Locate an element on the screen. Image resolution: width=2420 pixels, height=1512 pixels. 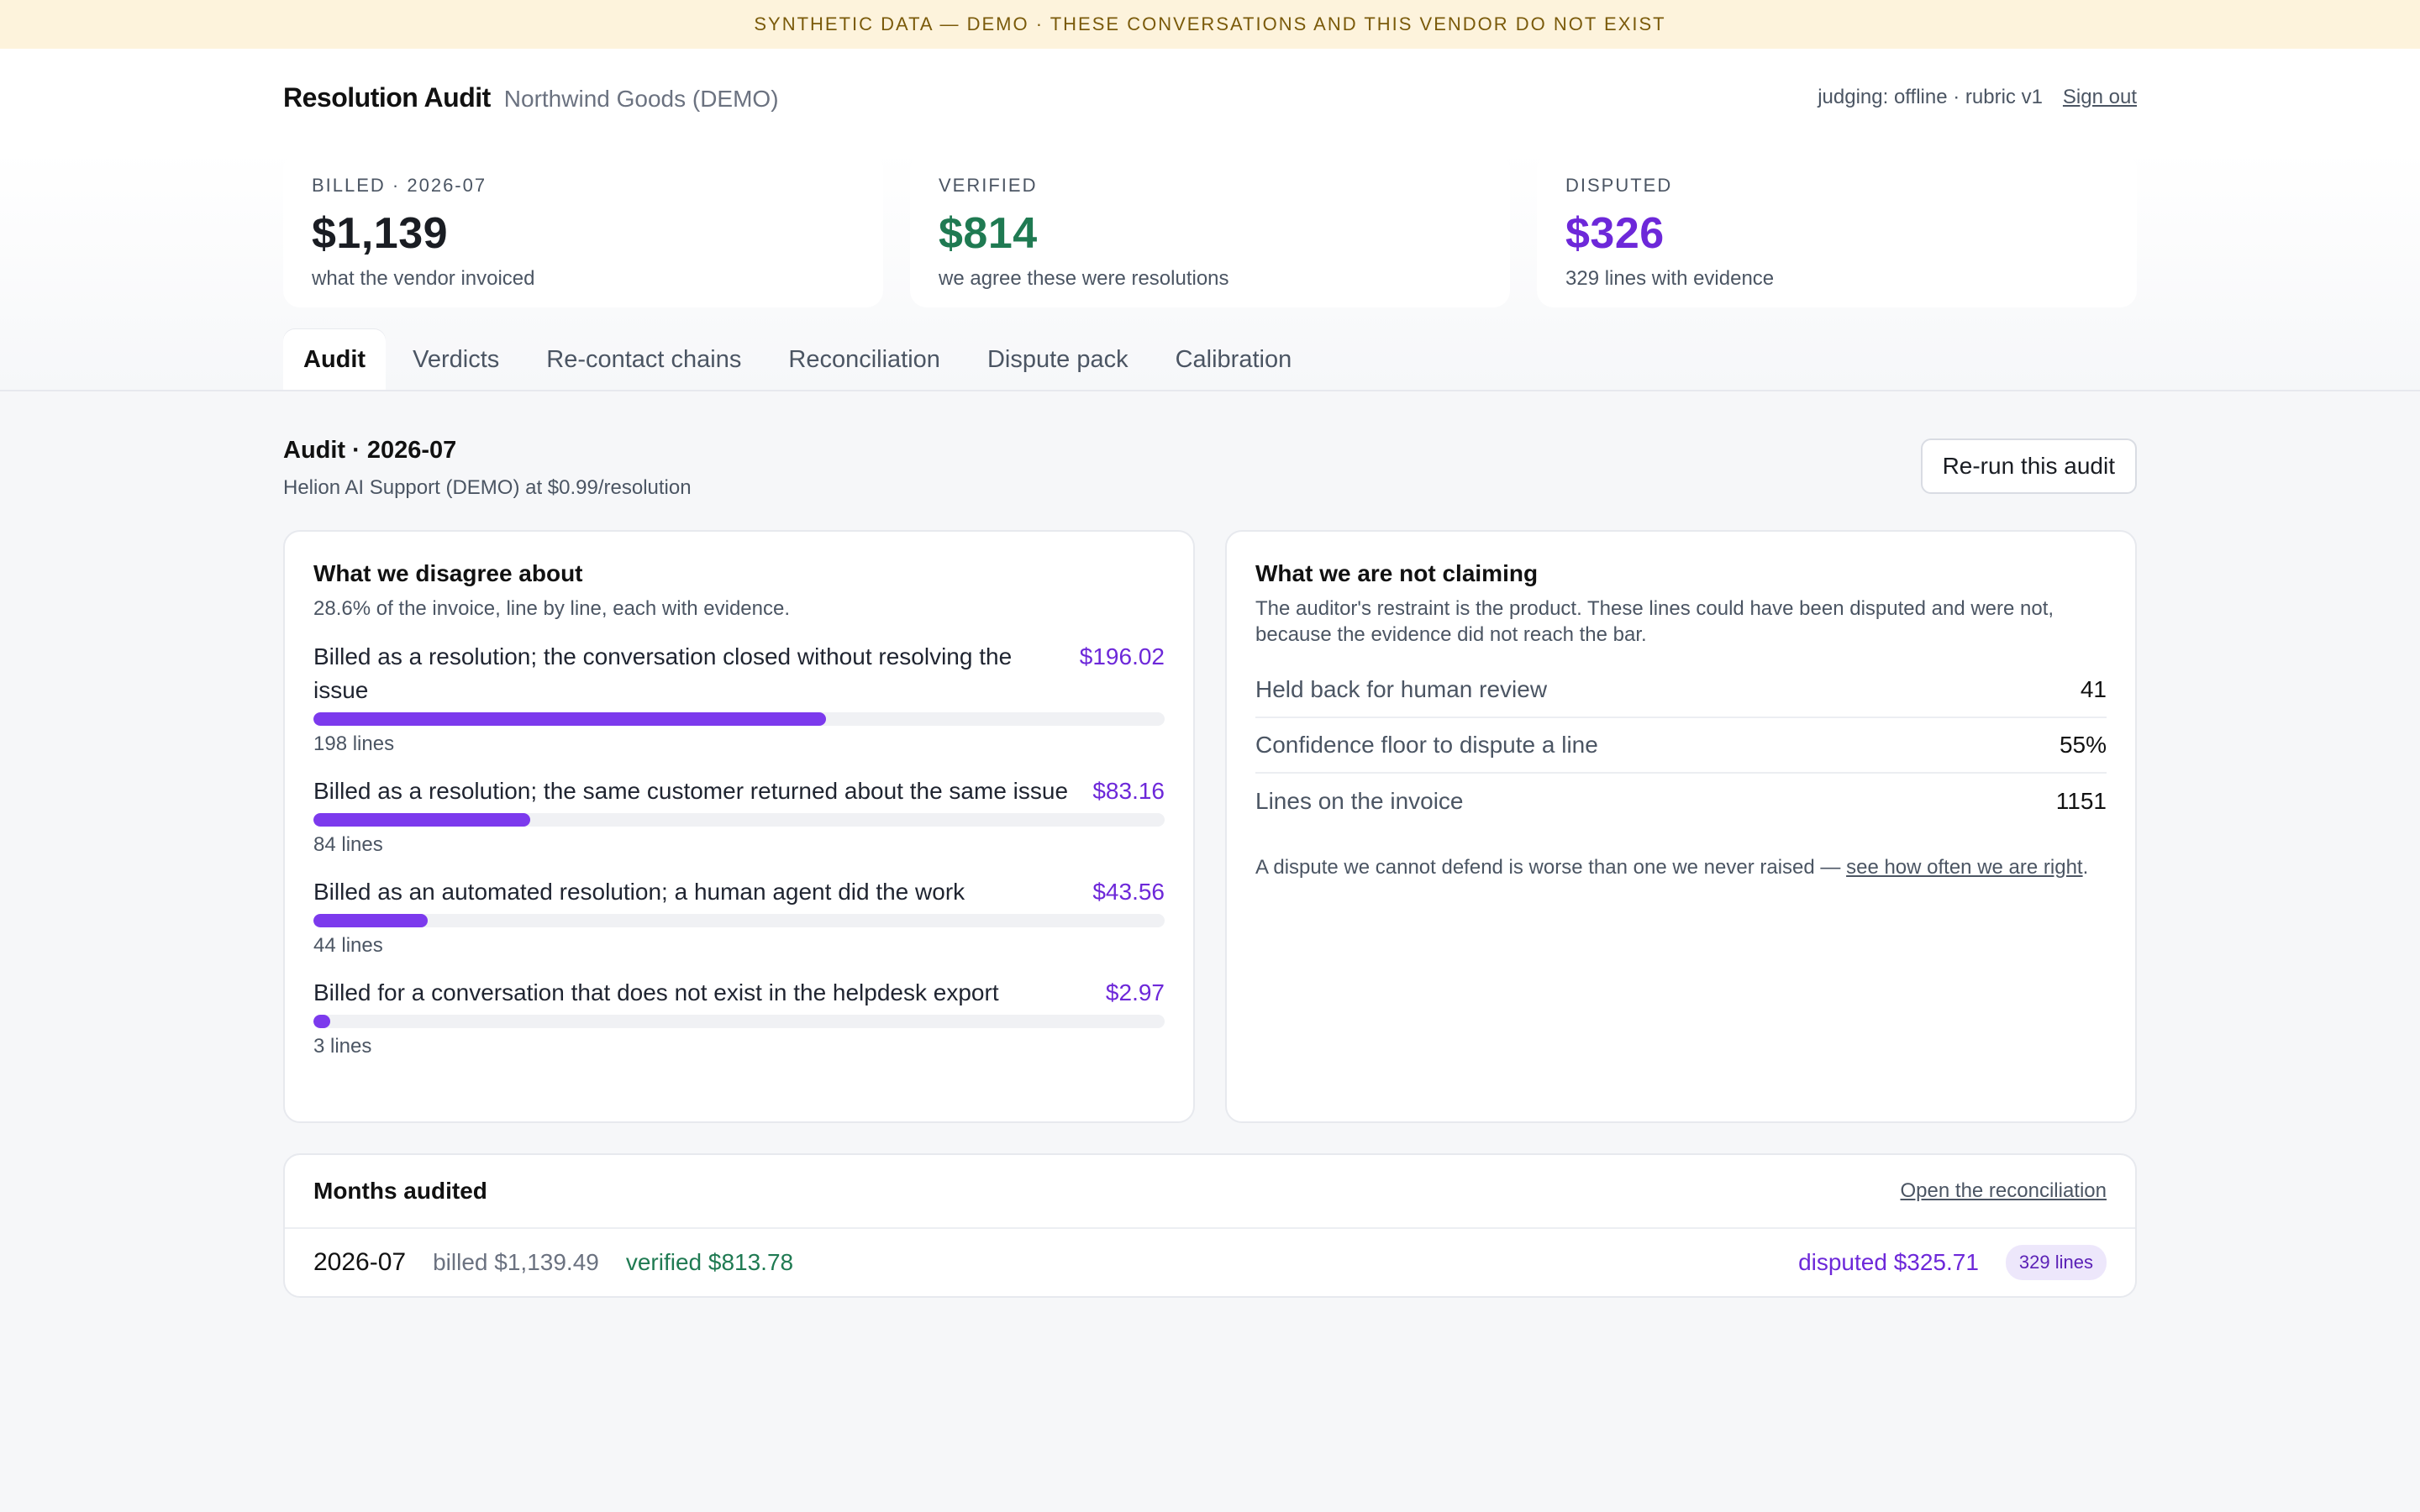
stat-label: BILLED · 2026-07 is located at coordinates (399, 185).